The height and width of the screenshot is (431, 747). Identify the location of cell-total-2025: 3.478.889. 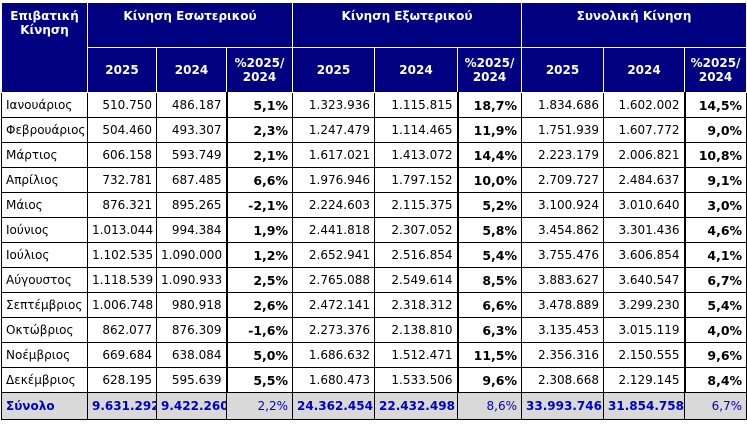
(563, 305).